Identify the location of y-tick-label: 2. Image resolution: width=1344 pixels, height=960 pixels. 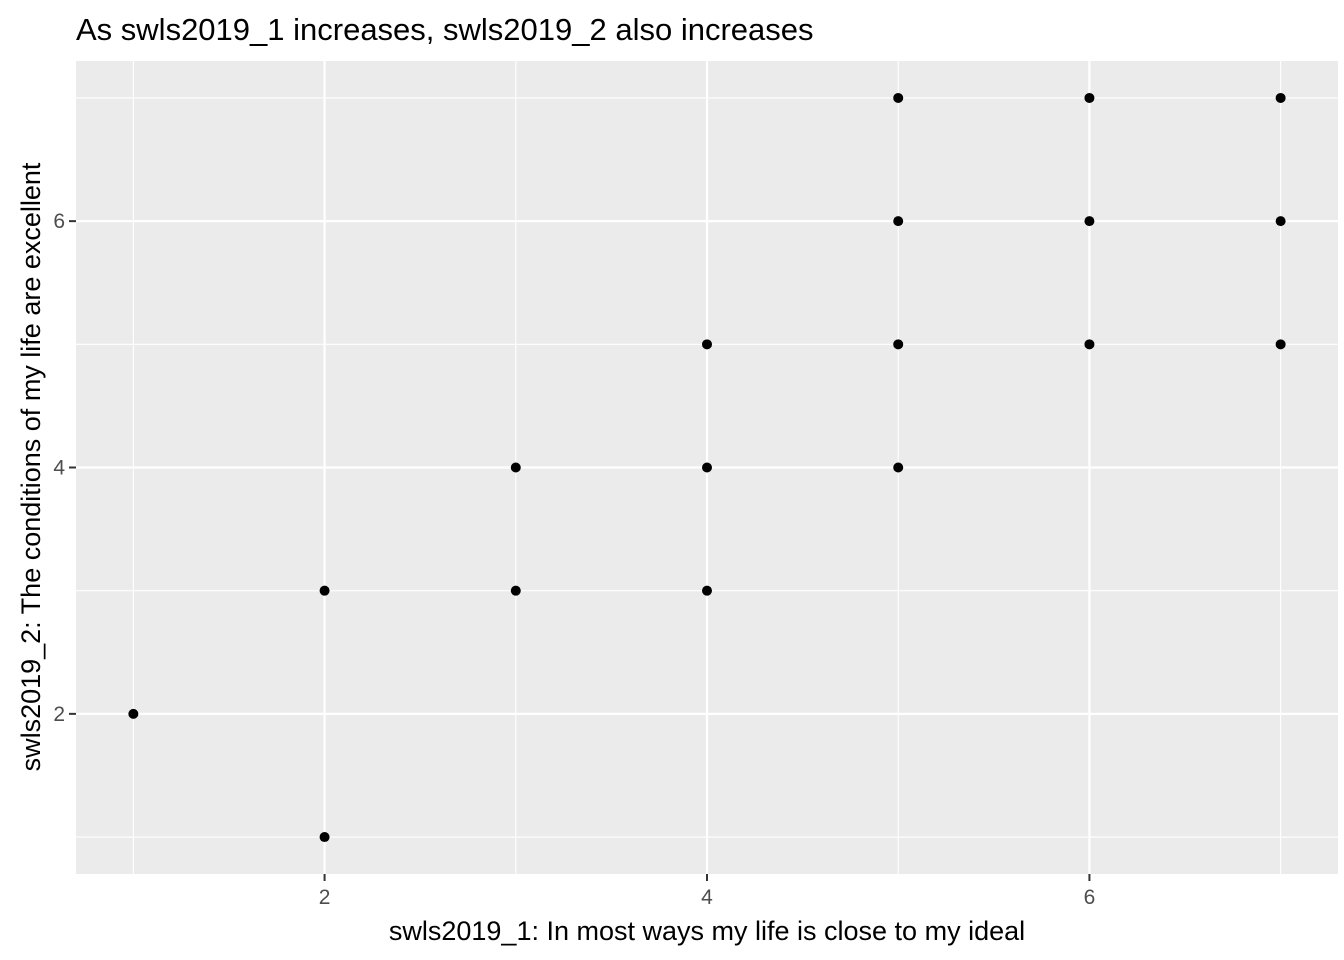
(59, 714).